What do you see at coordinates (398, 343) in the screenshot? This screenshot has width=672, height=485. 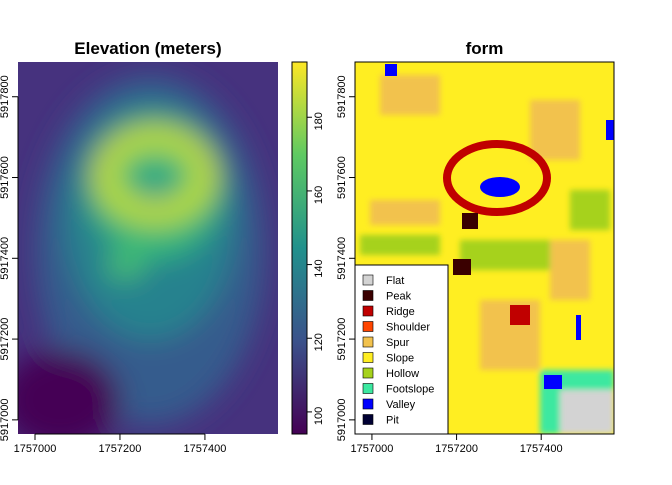 I see `legend-label: Spur` at bounding box center [398, 343].